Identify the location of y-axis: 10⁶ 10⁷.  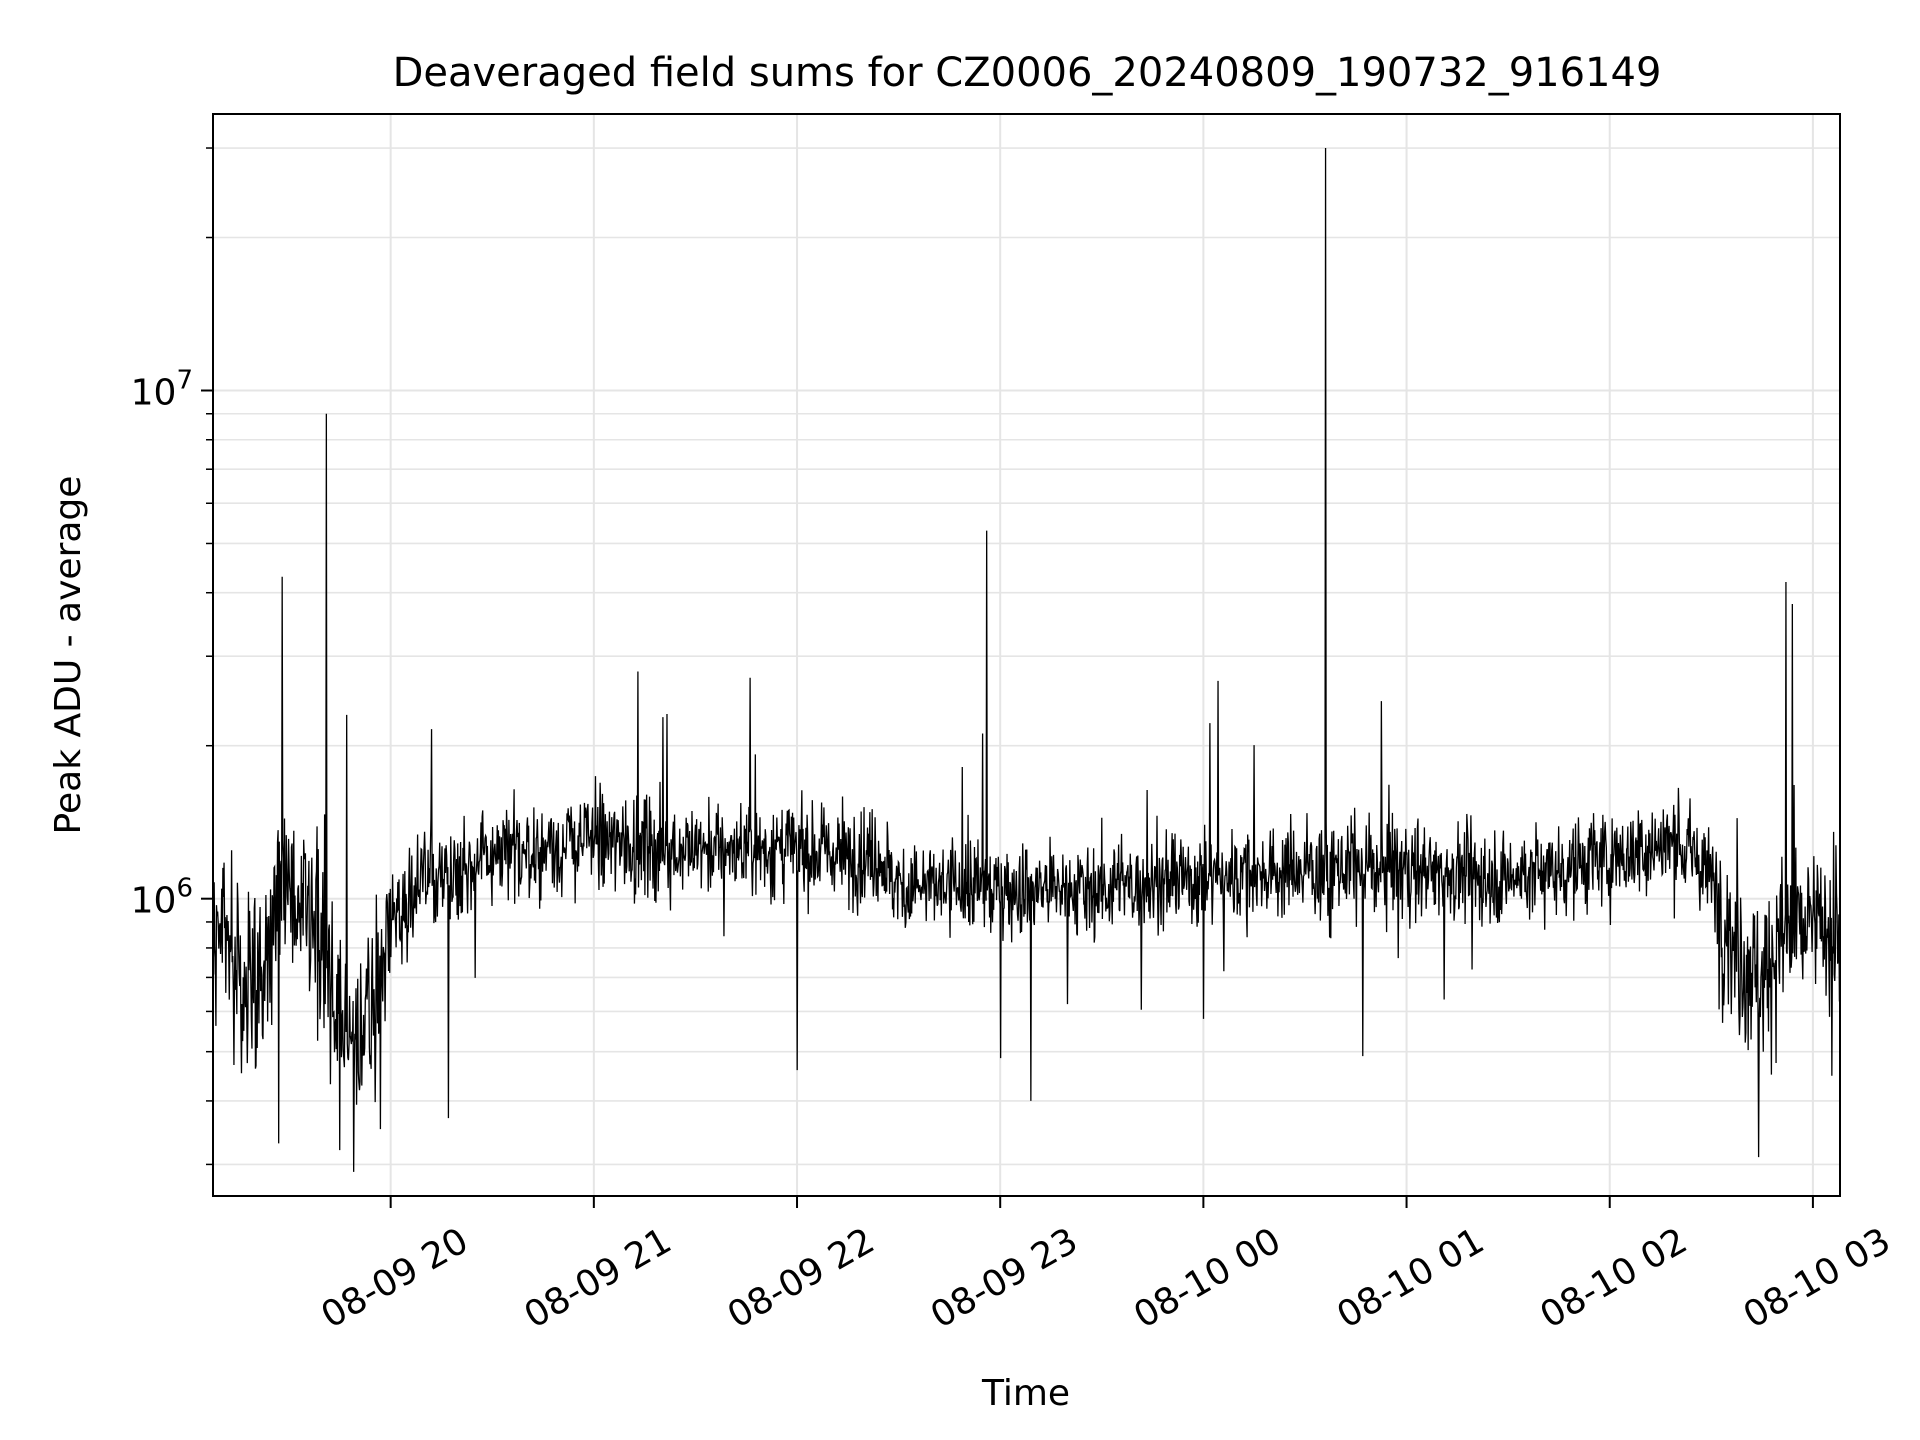
(172, 656).